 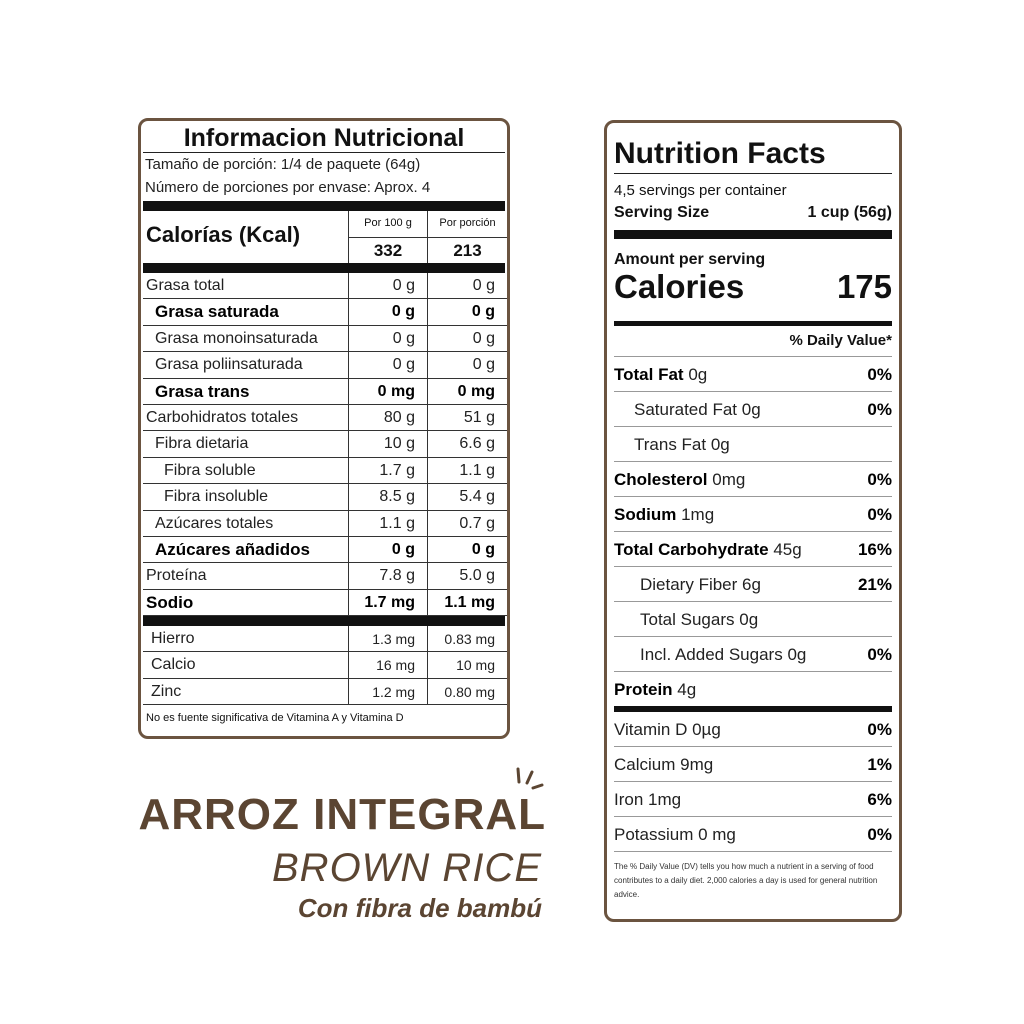 I want to click on vitamin-row: Iron 1mg 6%, so click(x=753, y=799).